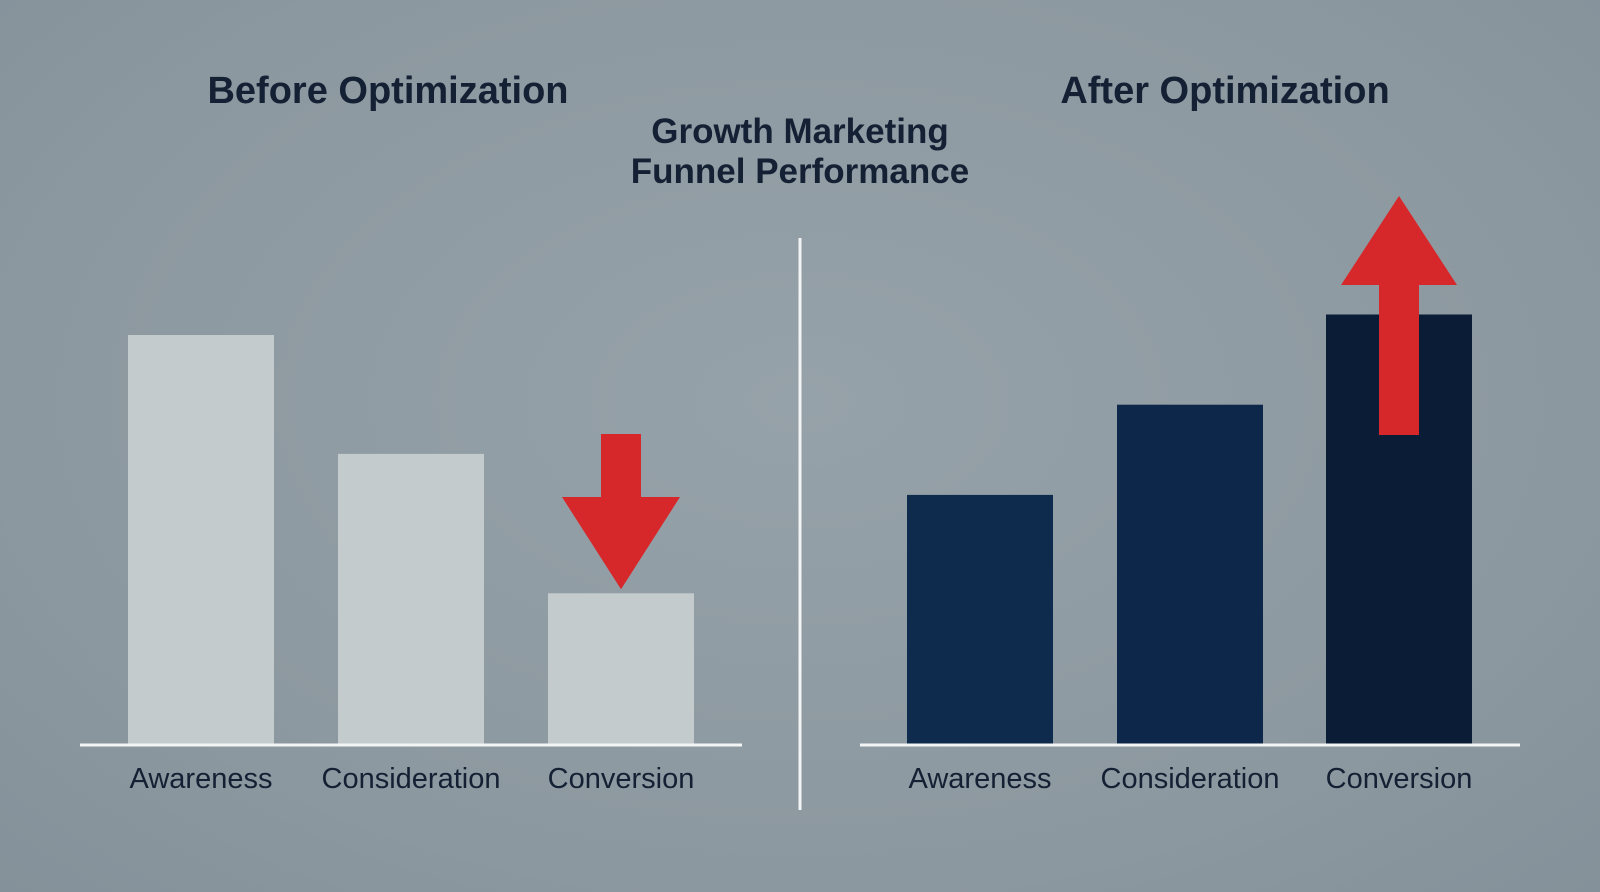  Describe the element at coordinates (201, 779) in the screenshot. I see `before-tick-label-awareness: Awareness` at that location.